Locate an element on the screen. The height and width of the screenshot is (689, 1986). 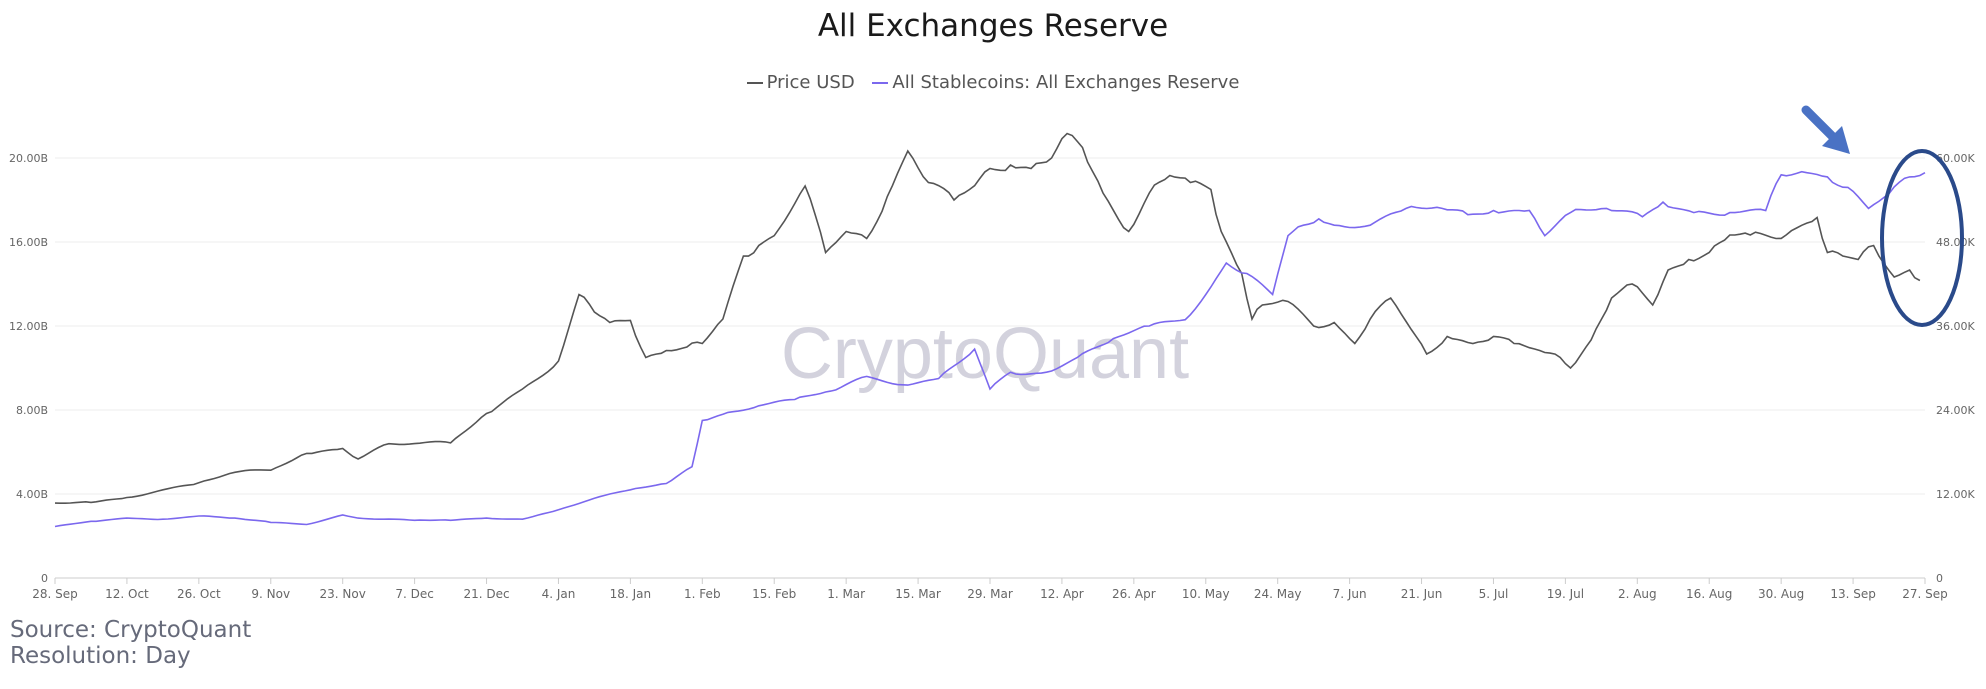
down-right-arrow-icon is located at coordinates (1825, 129).